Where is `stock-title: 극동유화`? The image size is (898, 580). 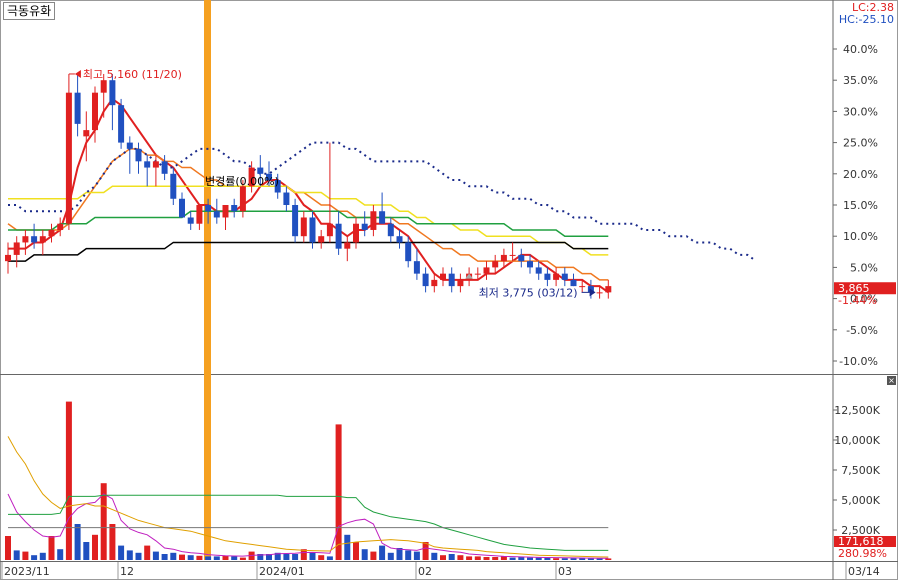 stock-title: 극동유화 is located at coordinates (29, 11).